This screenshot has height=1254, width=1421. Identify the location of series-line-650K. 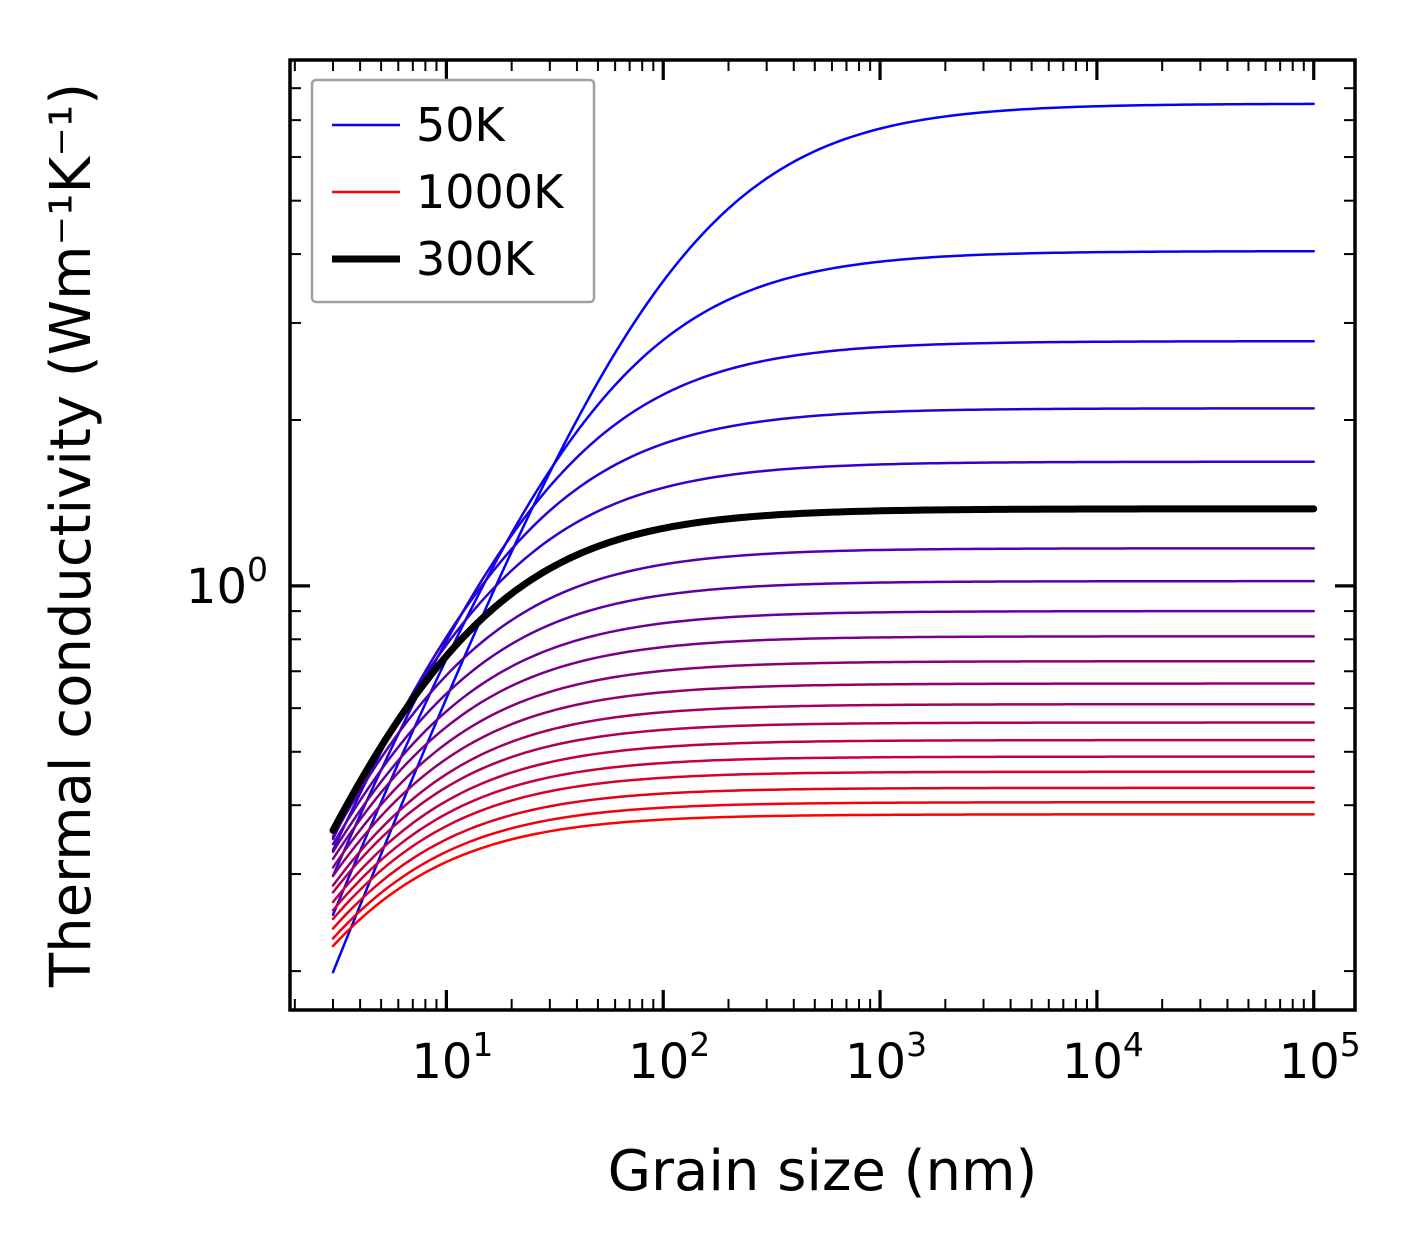
(823, 794).